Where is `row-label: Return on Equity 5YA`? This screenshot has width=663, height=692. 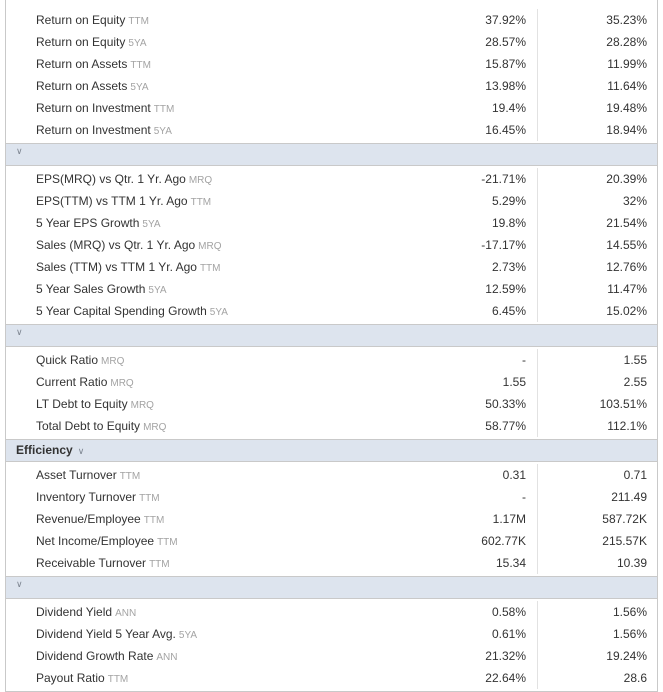
row-label: Return on Equity 5YA is located at coordinates (91, 42).